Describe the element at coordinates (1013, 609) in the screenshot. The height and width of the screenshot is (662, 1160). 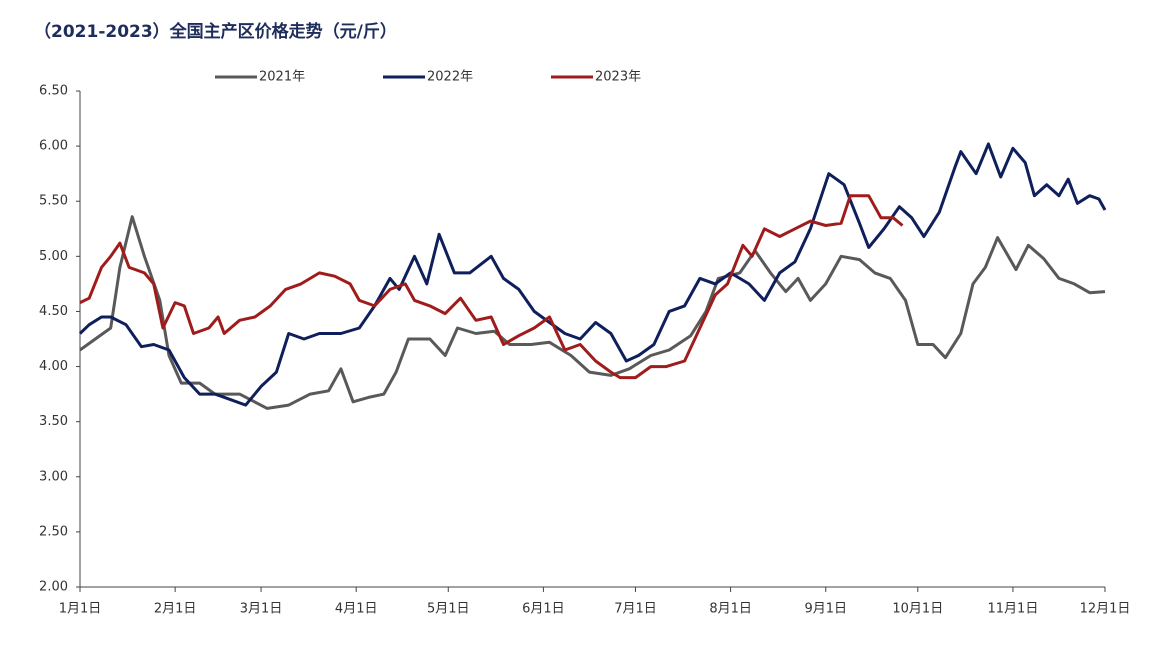
I see `x-tick-label: 11月1日` at that location.